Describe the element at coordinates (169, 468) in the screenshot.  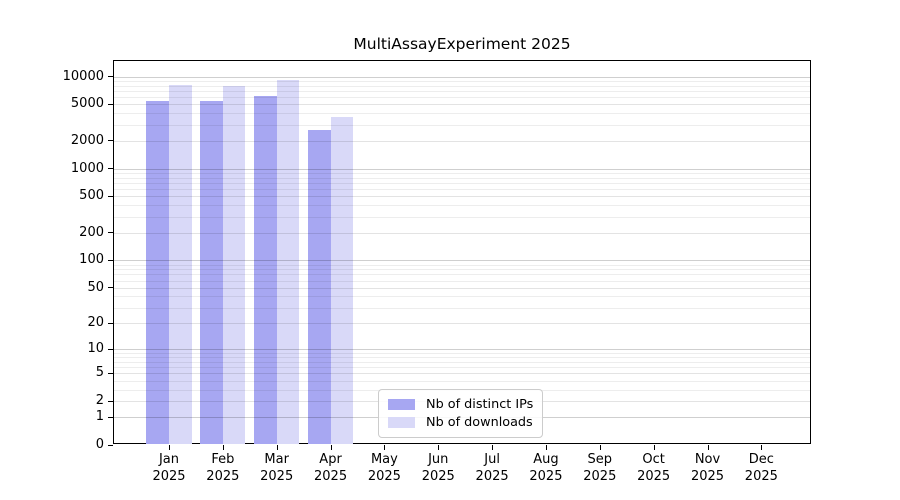
I see `x-tick-label-jan: Jan 2025` at that location.